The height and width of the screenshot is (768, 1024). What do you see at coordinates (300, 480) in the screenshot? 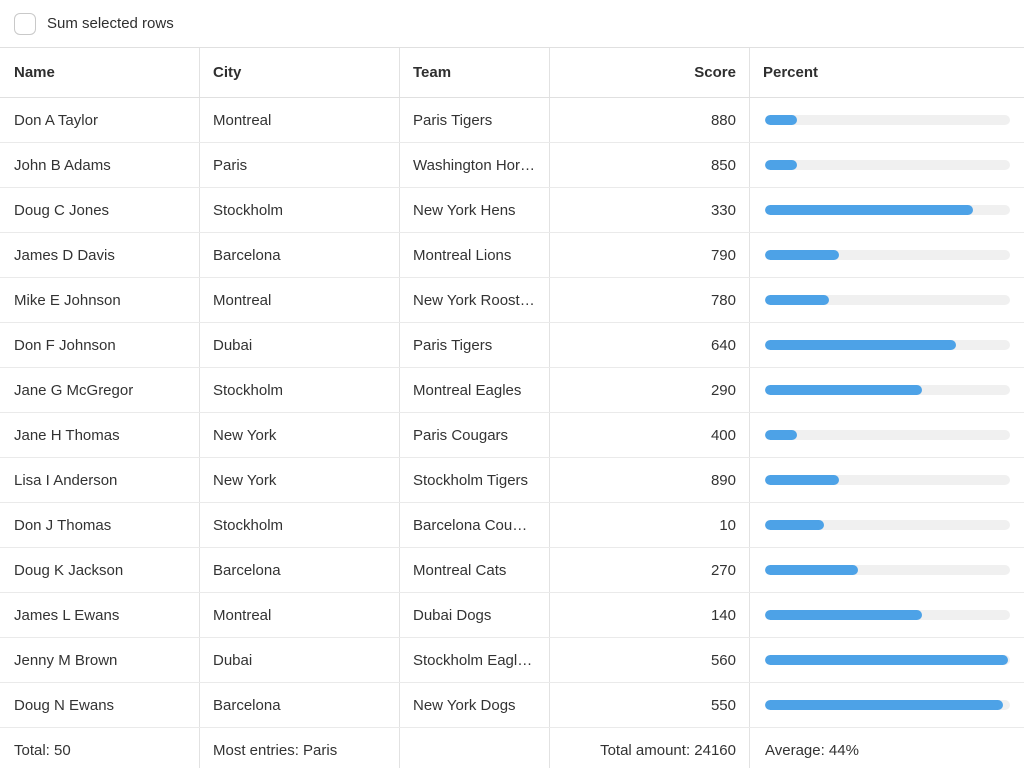
I see `cell-city: New York` at bounding box center [300, 480].